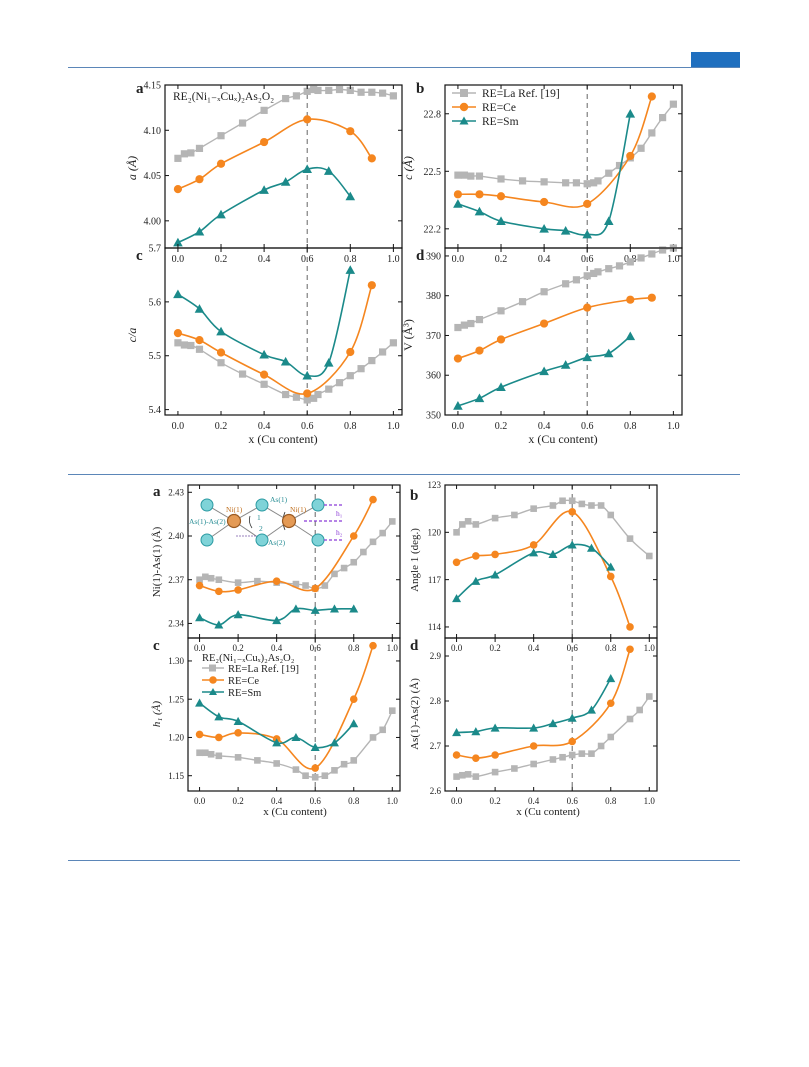 This screenshot has height=1067, width=809. I want to click on fig2a-xtick-label-1: 0.2, so click(237, 648).